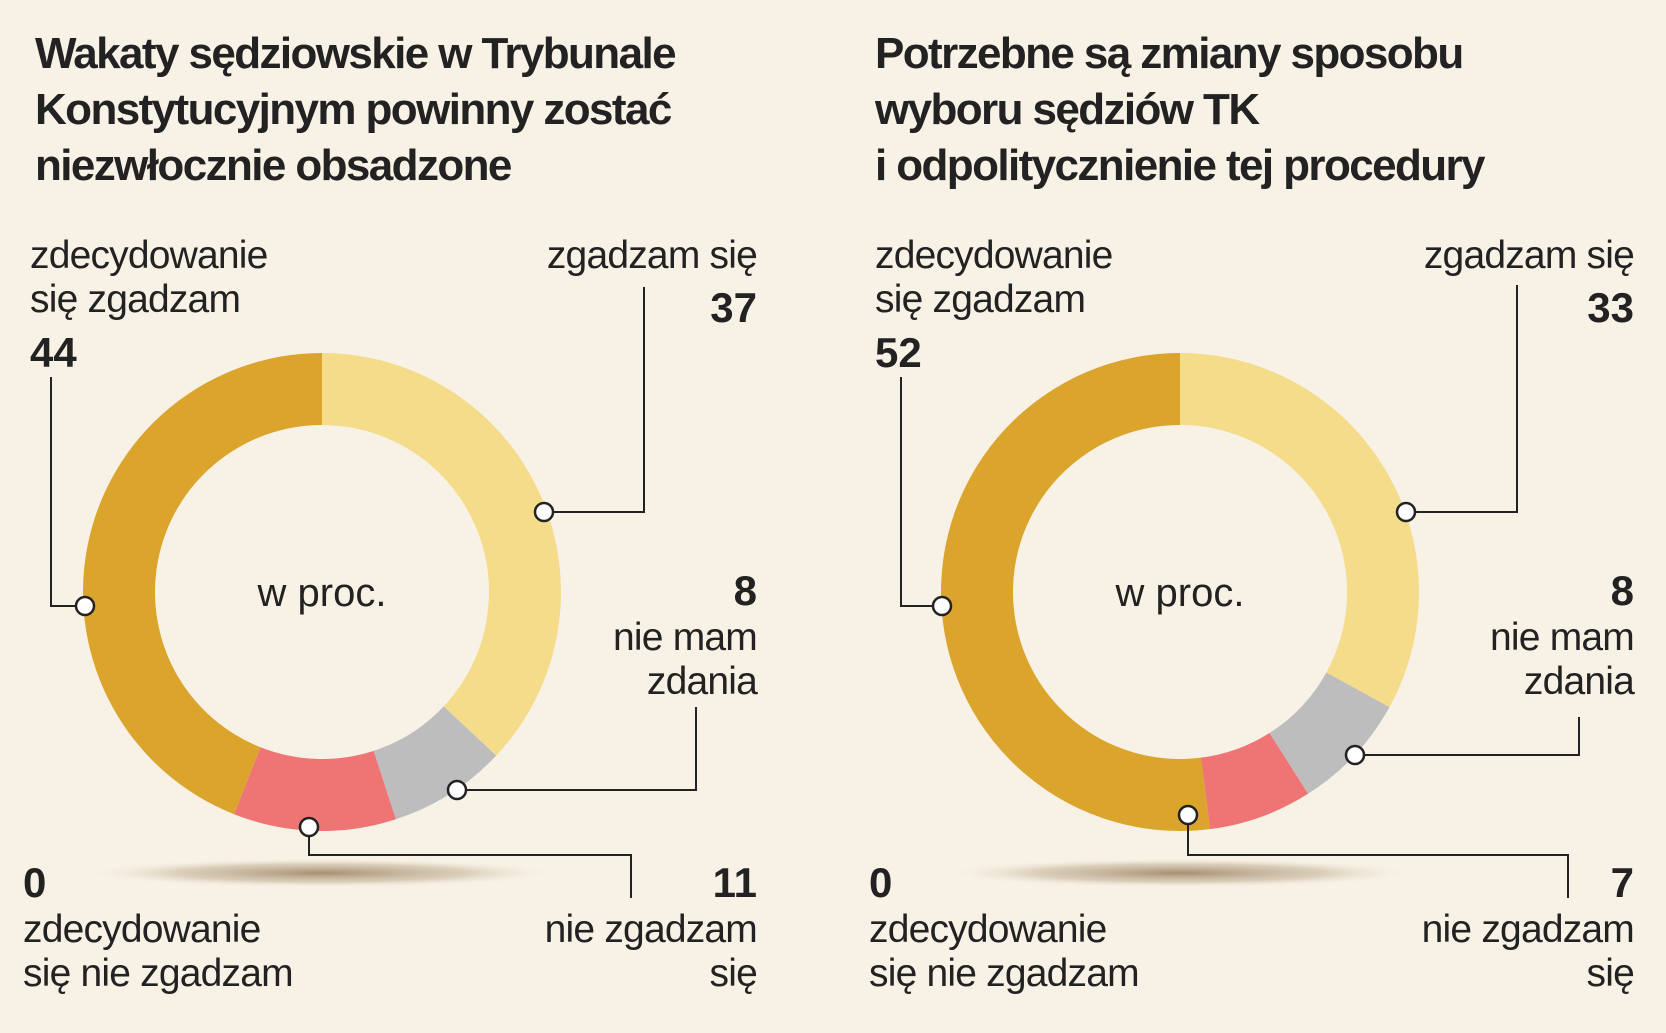 This screenshot has width=1666, height=1033. Describe the element at coordinates (735, 882) in the screenshot. I see `slice-value: 11` at that location.